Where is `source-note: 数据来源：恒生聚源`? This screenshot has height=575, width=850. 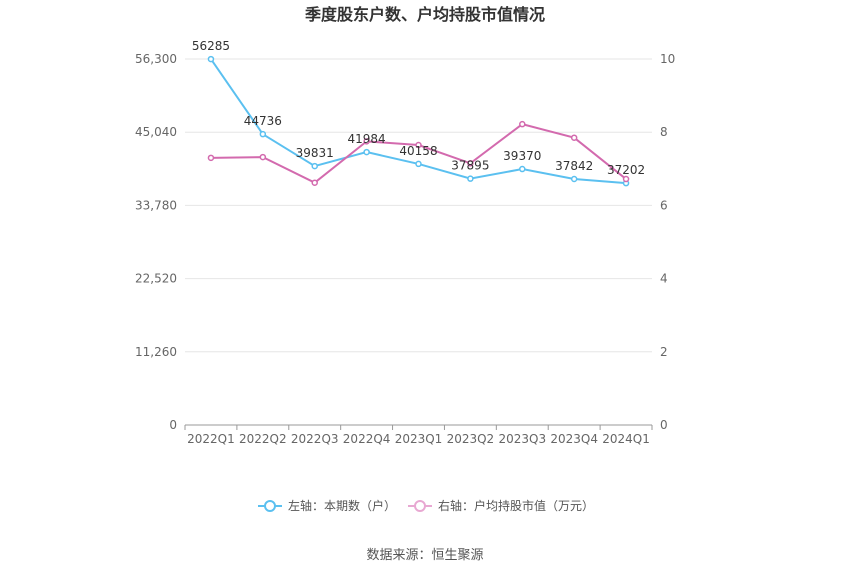
source-note: 数据来源：恒生聚源 is located at coordinates (424, 555).